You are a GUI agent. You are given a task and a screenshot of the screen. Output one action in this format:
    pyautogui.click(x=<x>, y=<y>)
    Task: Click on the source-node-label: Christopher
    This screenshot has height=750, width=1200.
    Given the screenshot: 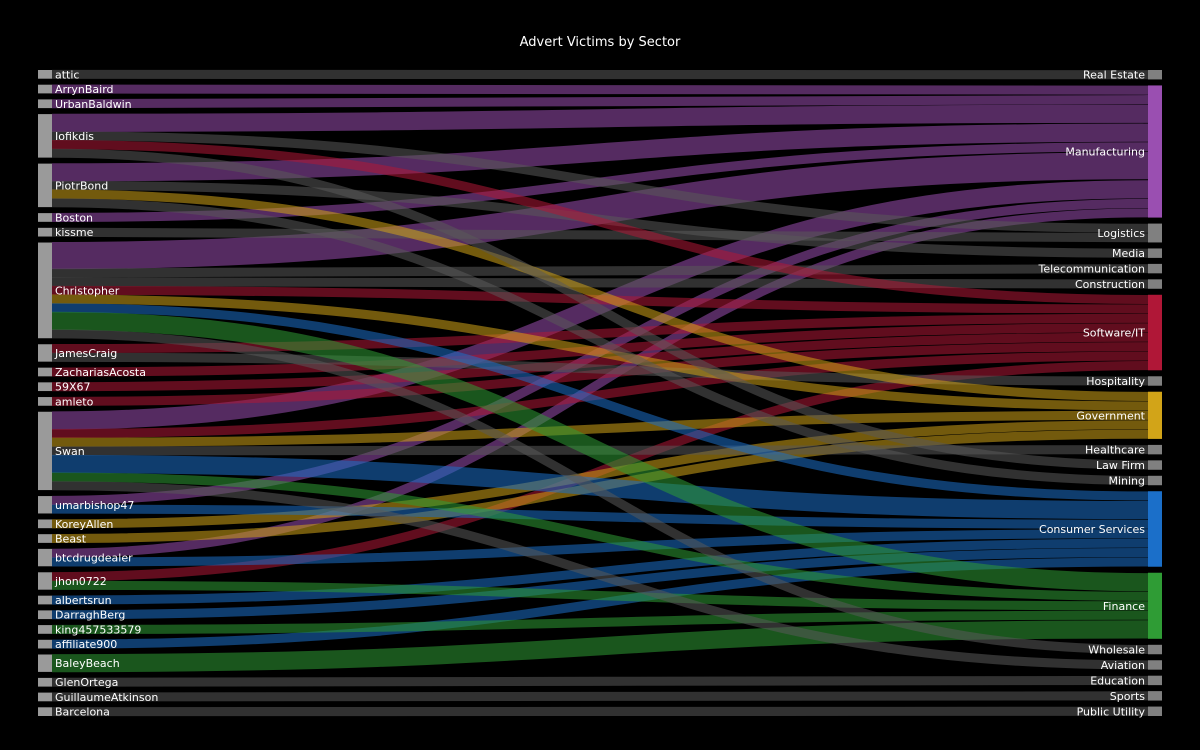 What is the action you would take?
    pyautogui.click(x=87, y=290)
    